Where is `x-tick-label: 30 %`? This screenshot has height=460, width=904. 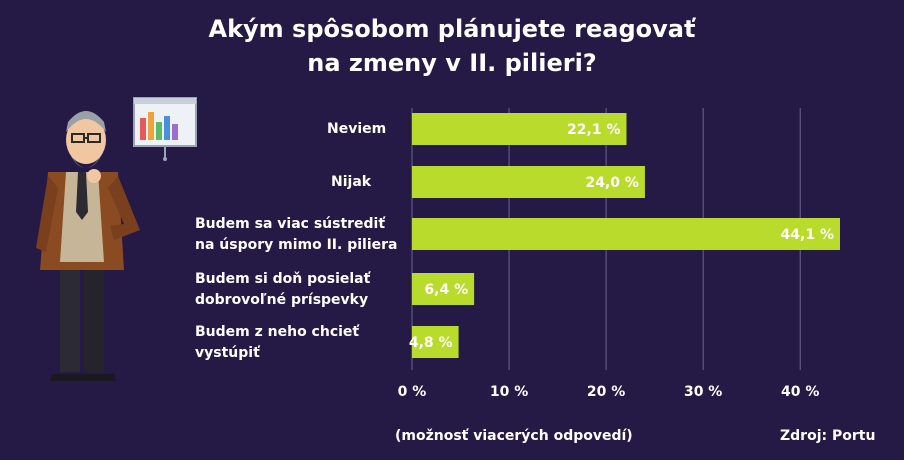 x-tick-label: 30 % is located at coordinates (703, 392).